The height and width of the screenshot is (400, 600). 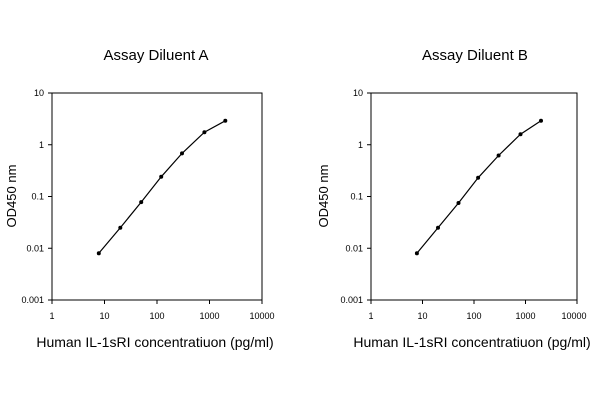 I want to click on x-ticks-b: 1 10 100 1000 10000, so click(x=477, y=316).